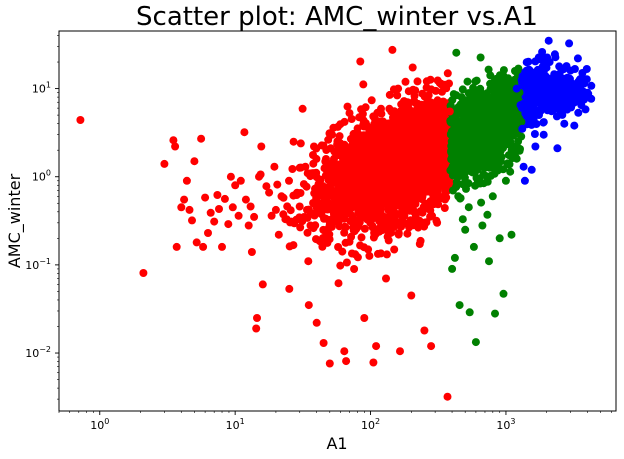 This screenshot has height=459, width=624. What do you see at coordinates (337, 17) in the screenshot?
I see `chart-title: Scatter plot: AMC_winter vs.A1` at bounding box center [337, 17].